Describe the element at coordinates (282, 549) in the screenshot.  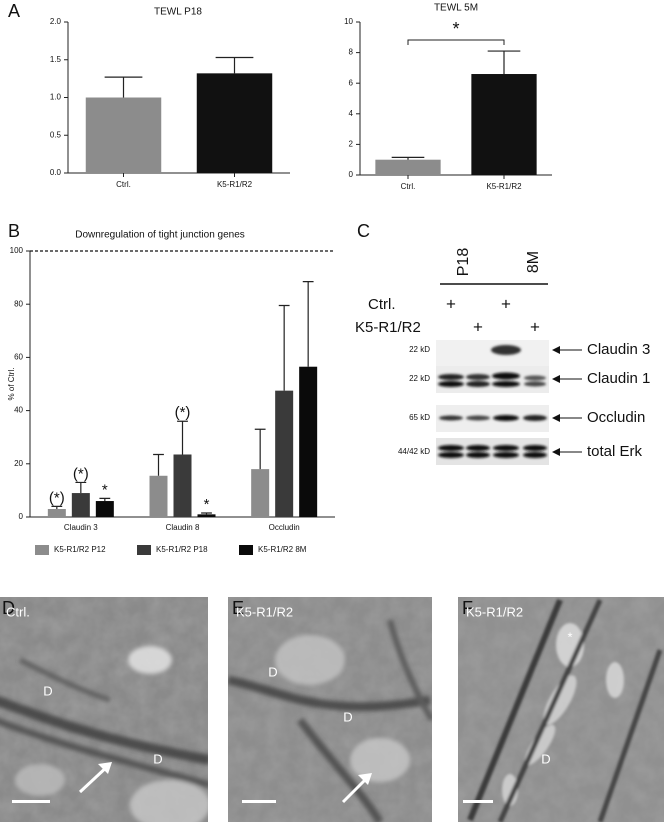
I see `legend-label: K5-R1/R2 8M` at that location.